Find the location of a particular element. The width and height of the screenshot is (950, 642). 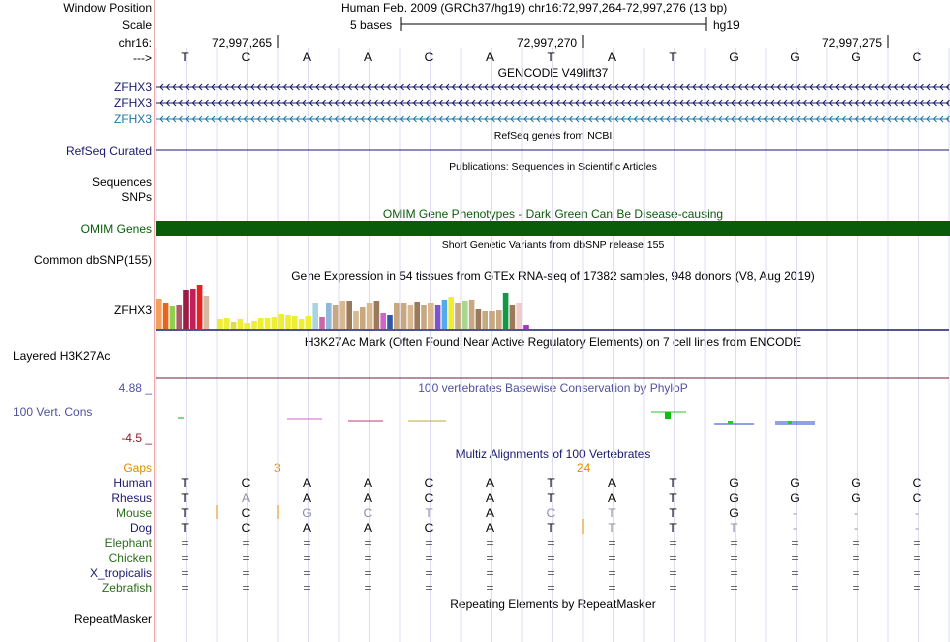

snps-label: SNPs is located at coordinates (136, 197).